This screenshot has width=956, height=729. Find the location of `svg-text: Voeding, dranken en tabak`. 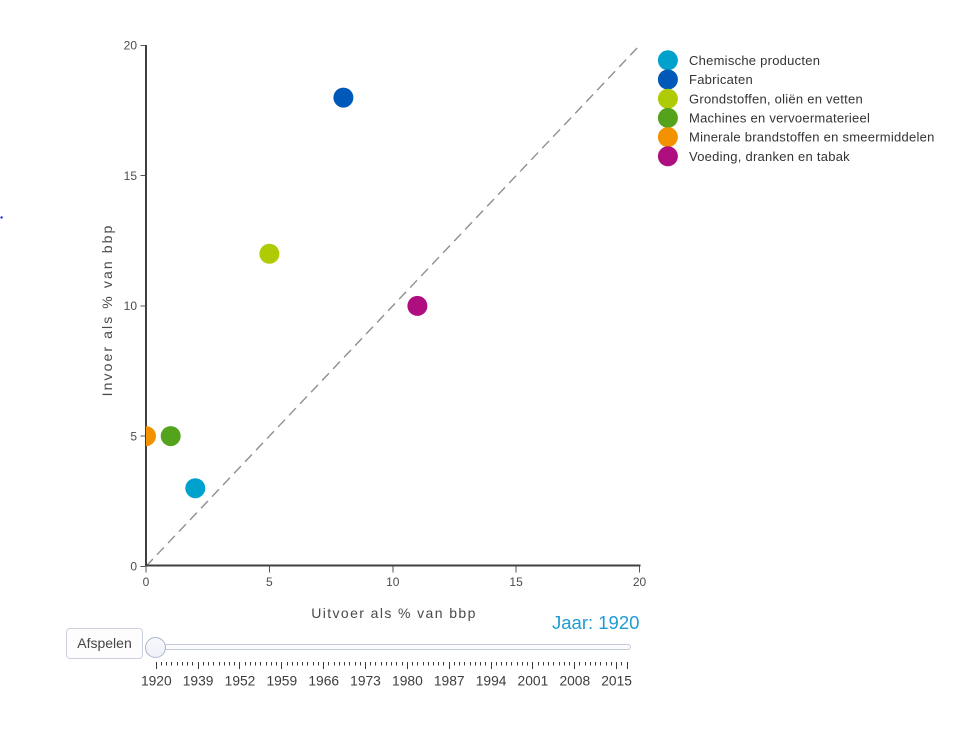

svg-text: Voeding, dranken en tabak is located at coordinates (769, 156).